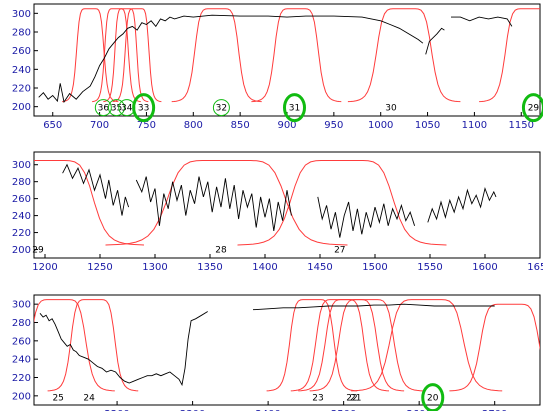  Describe the element at coordinates (355, 399) in the screenshot. I see `filter-number-label: 21` at that location.